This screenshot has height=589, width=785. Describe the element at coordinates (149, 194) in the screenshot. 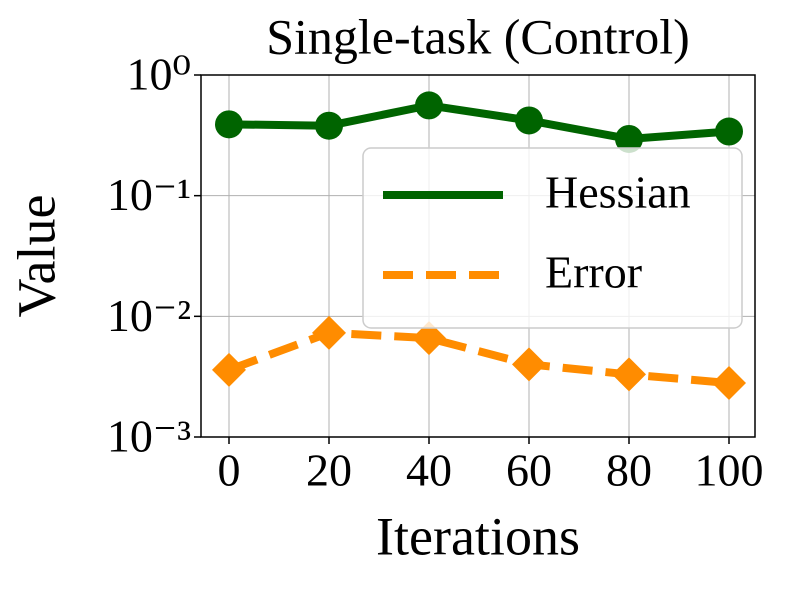

I see `y-tick-label: 10⁻¹` at that location.